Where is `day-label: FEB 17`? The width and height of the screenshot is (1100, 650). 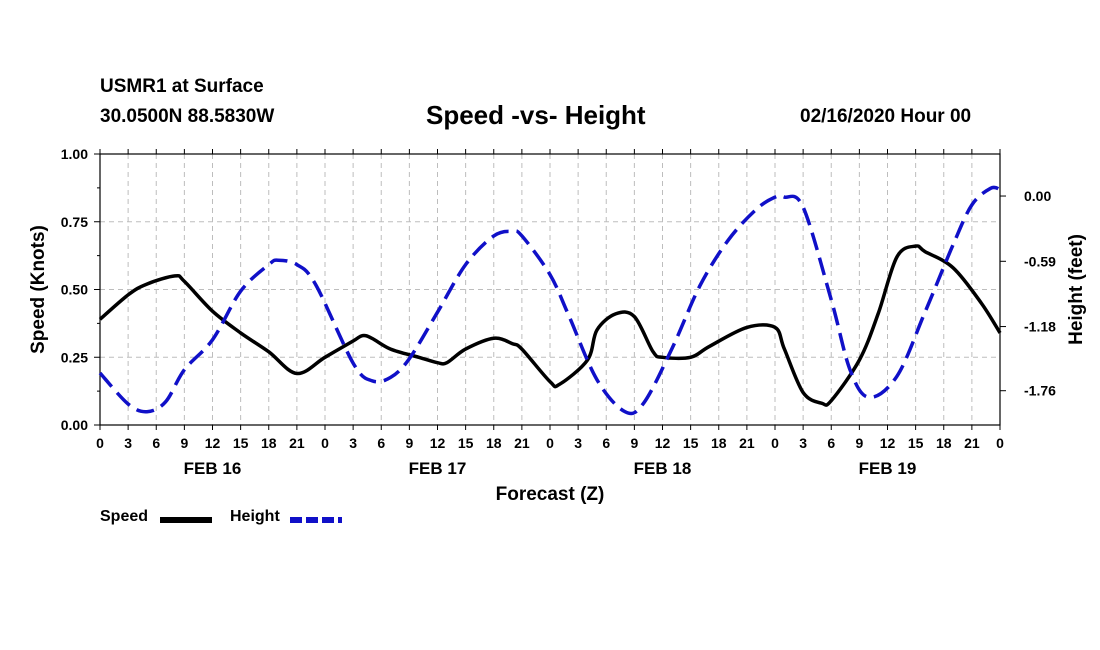 day-label: FEB 17 is located at coordinates (438, 468).